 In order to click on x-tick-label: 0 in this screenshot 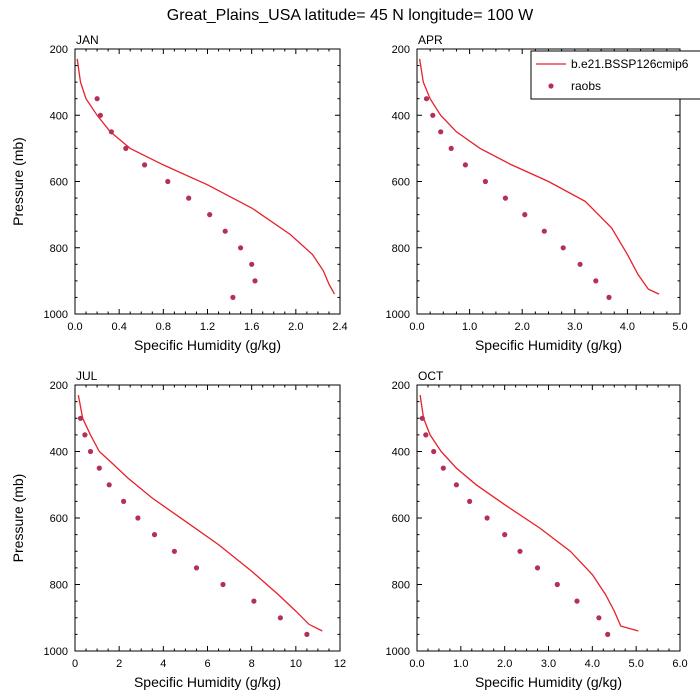, I will do `click(75, 664)`.